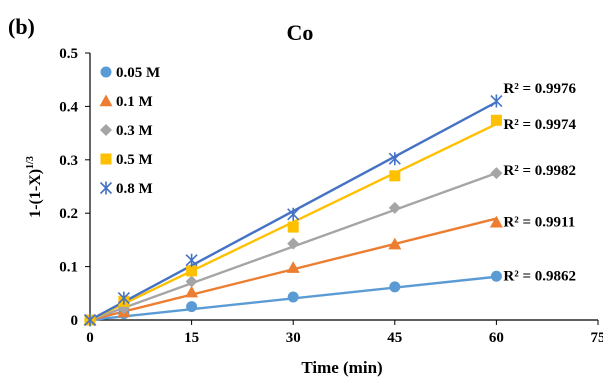  Describe the element at coordinates (300, 32) in the screenshot. I see `chart-title: Co` at that location.